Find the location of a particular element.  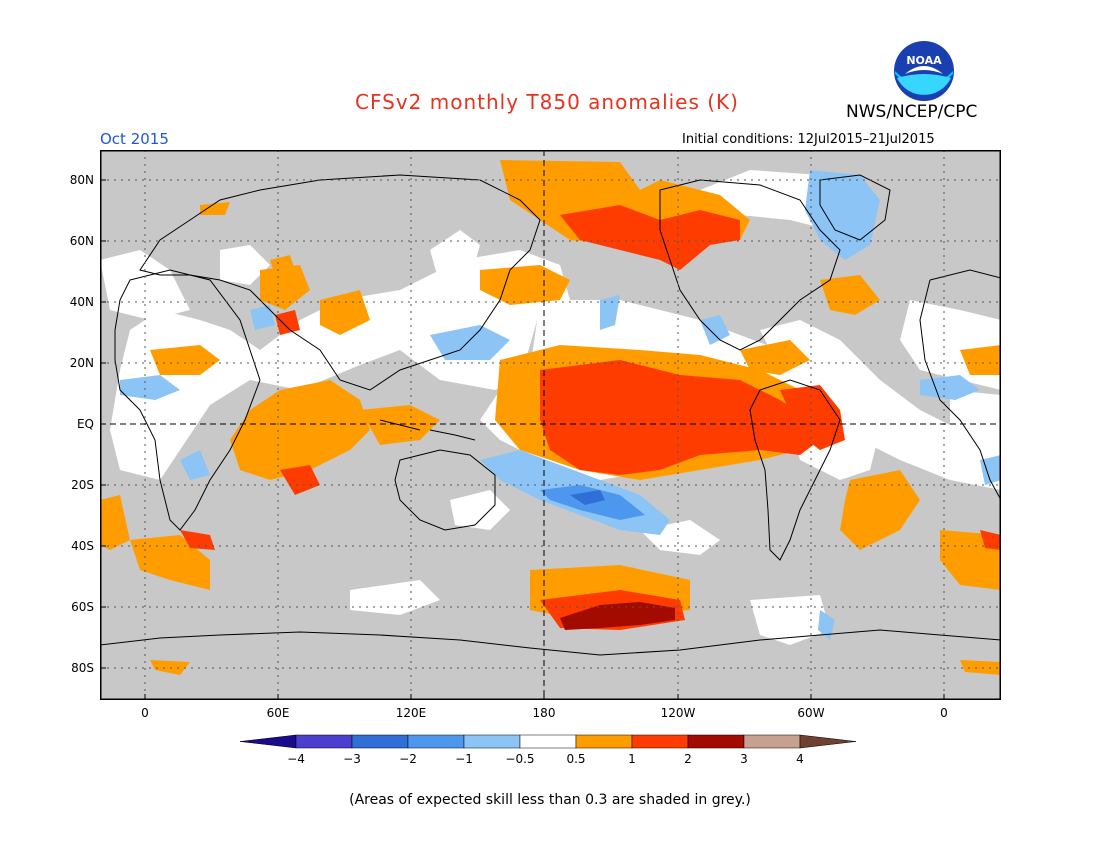

organization-label: NWS/NCEP/CPC is located at coordinates (912, 112).